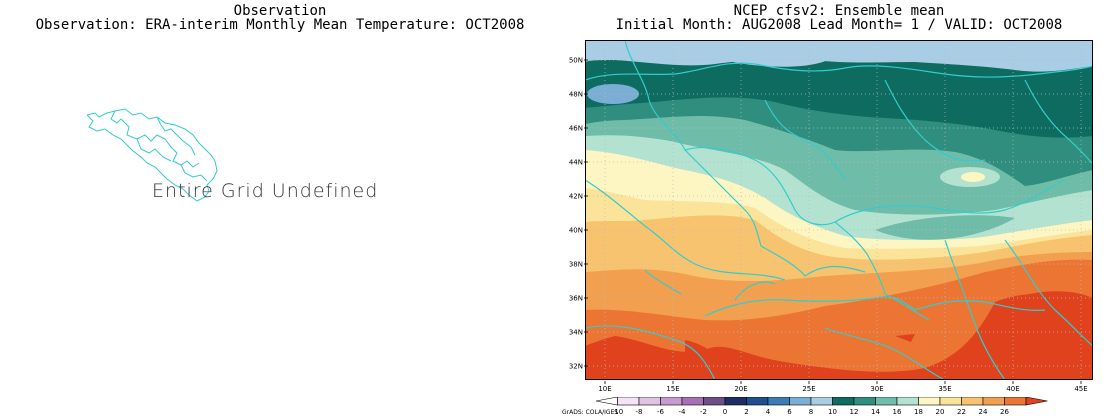 The image size is (1120, 420). I want to click on lat-tick-label: 38N, so click(576, 265).